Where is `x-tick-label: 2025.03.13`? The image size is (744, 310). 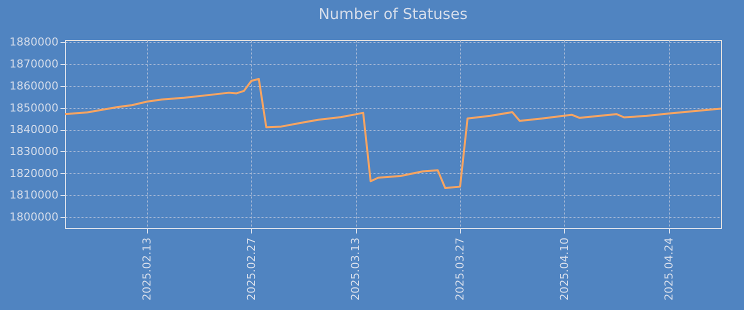
x-tick-label: 2025.03.13 is located at coordinates (355, 269).